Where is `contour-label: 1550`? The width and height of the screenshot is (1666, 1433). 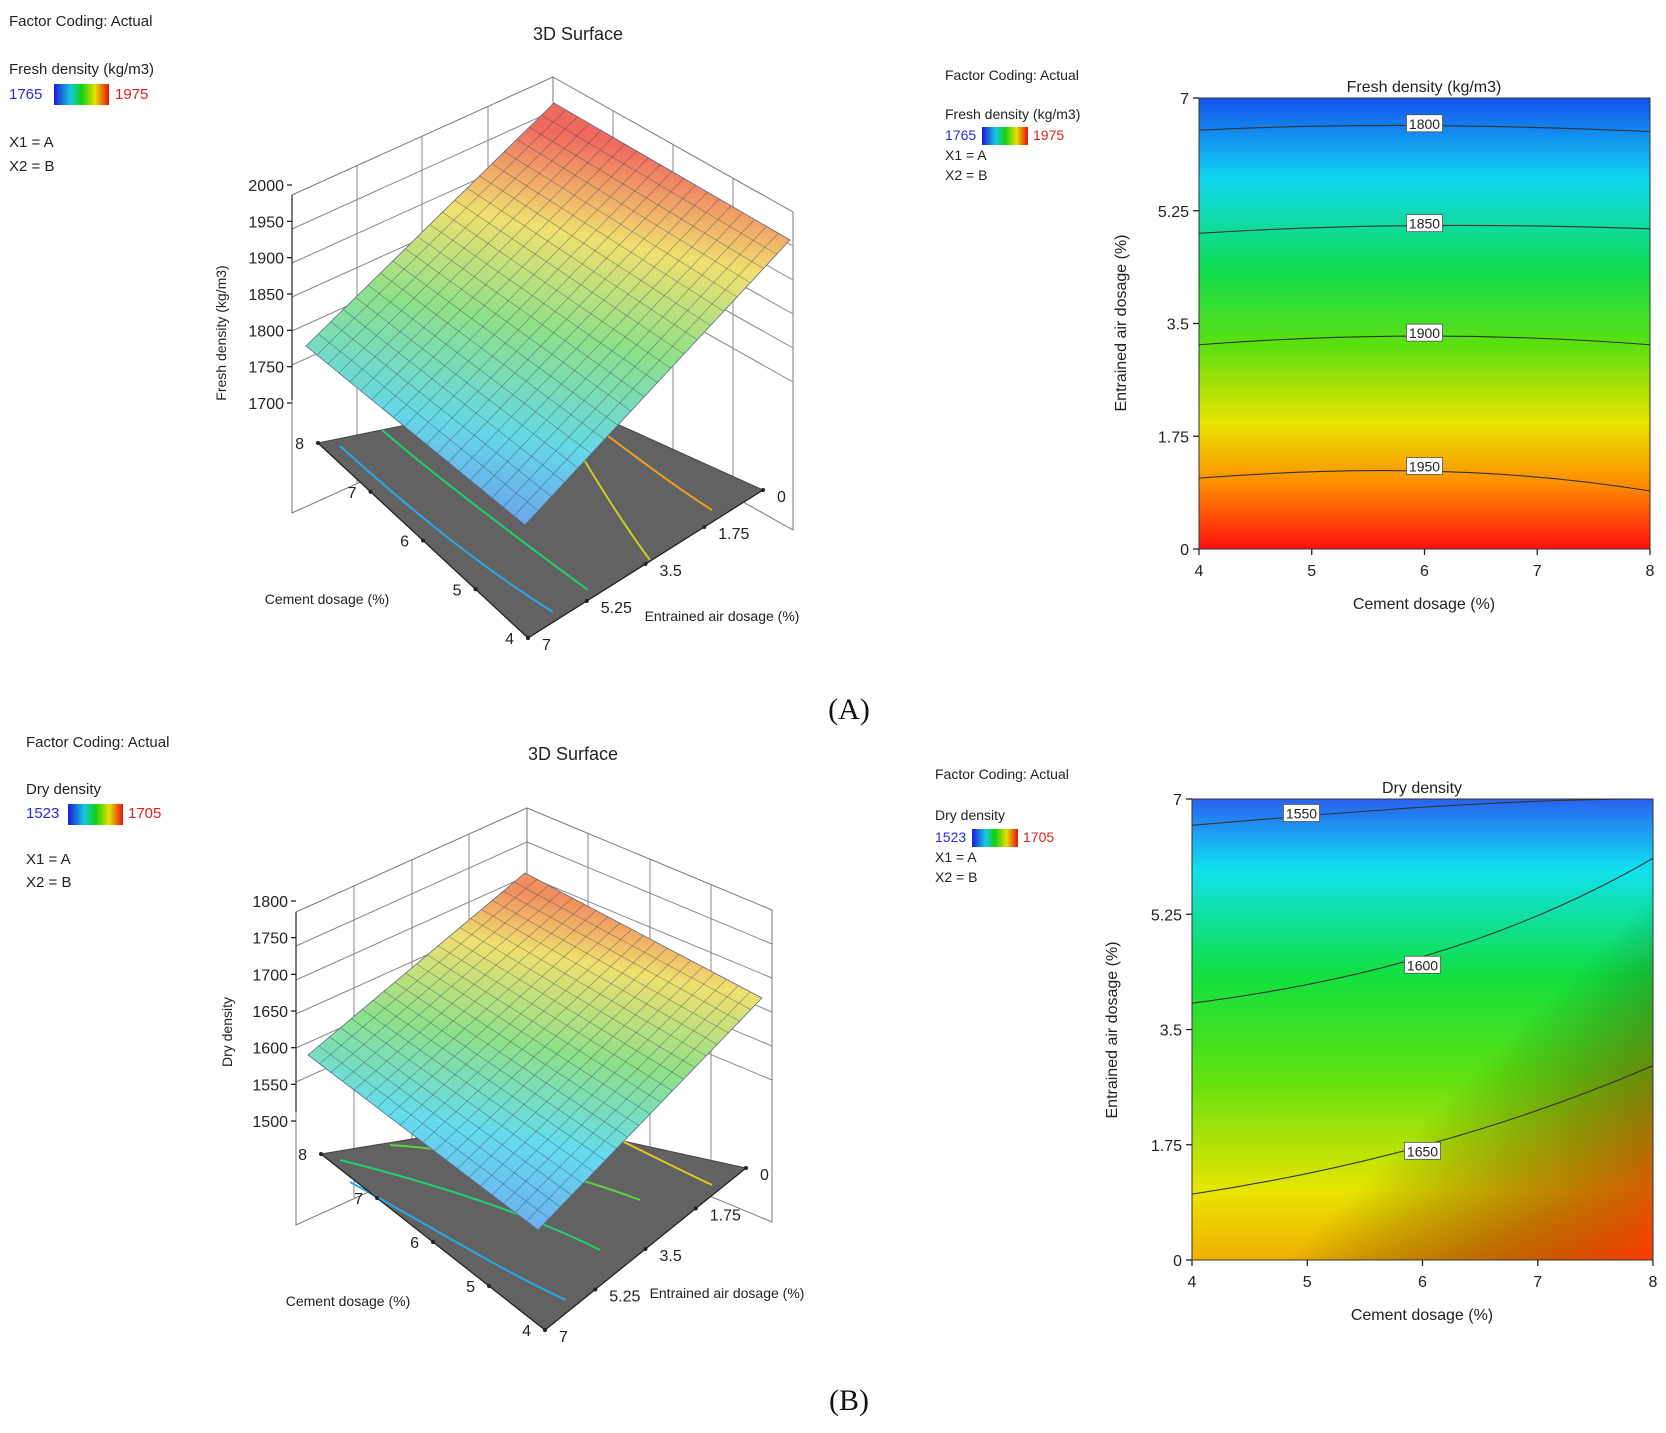
contour-label: 1550 is located at coordinates (1301, 813).